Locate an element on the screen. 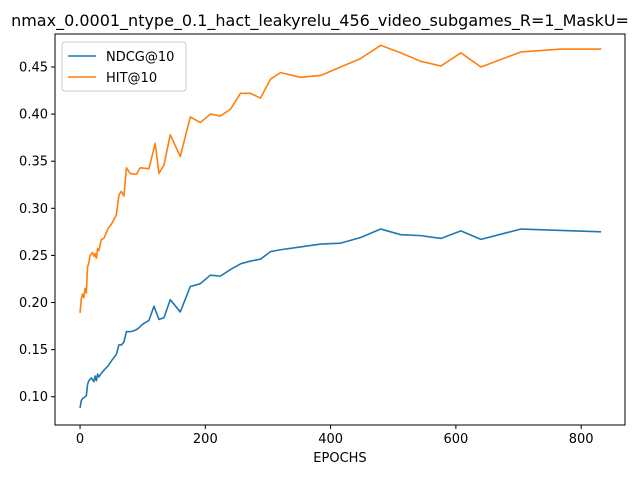 The image size is (640, 480). y-tick-label: 0.45 is located at coordinates (33, 67).